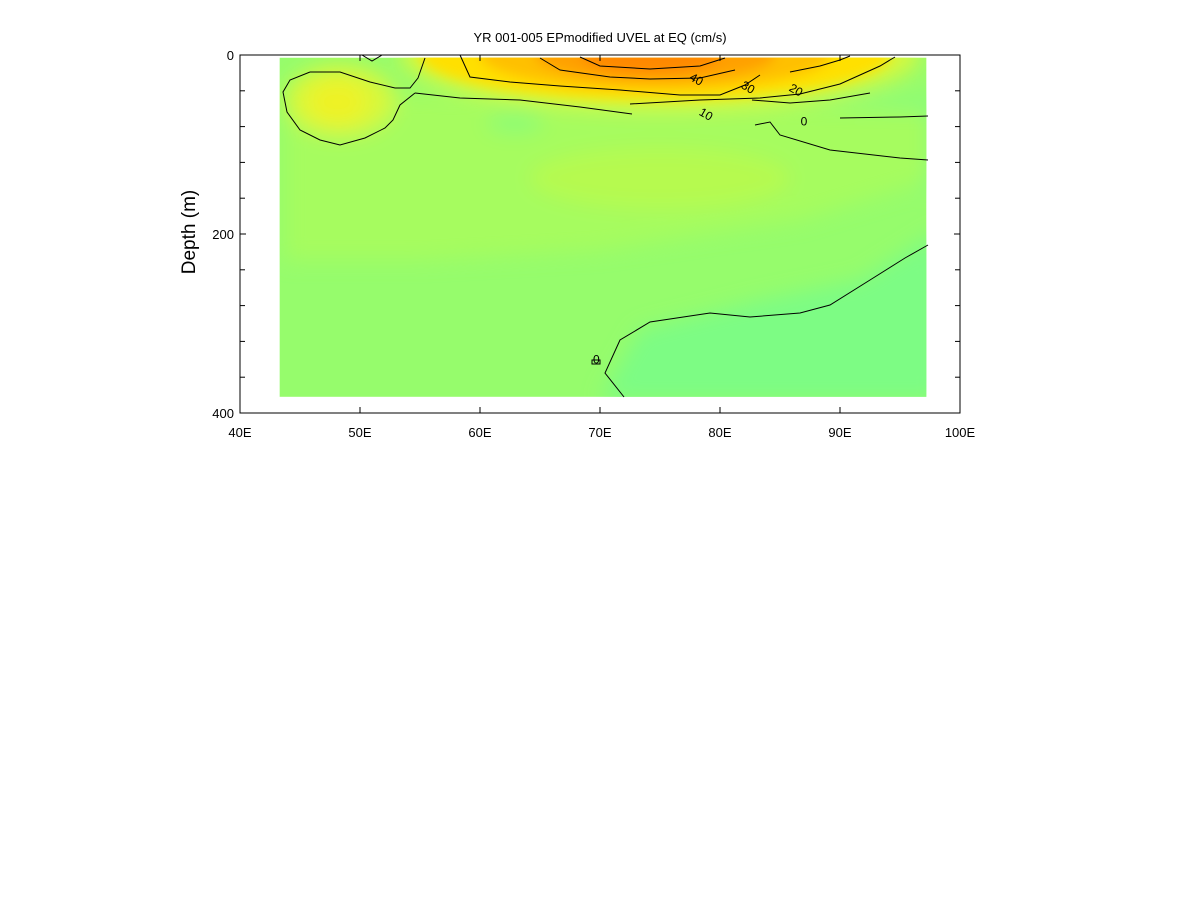 This screenshot has width=1200, height=900. What do you see at coordinates (841, 141) in the screenshot?
I see `contour-0-east` at bounding box center [841, 141].